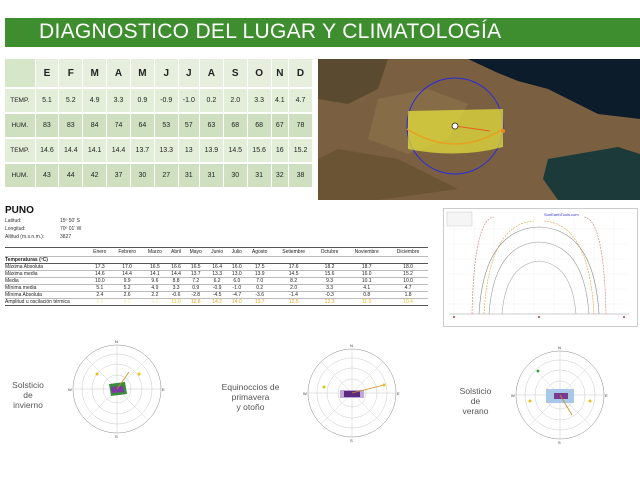  I want to click on table-cell: 2.0, so click(293, 288).